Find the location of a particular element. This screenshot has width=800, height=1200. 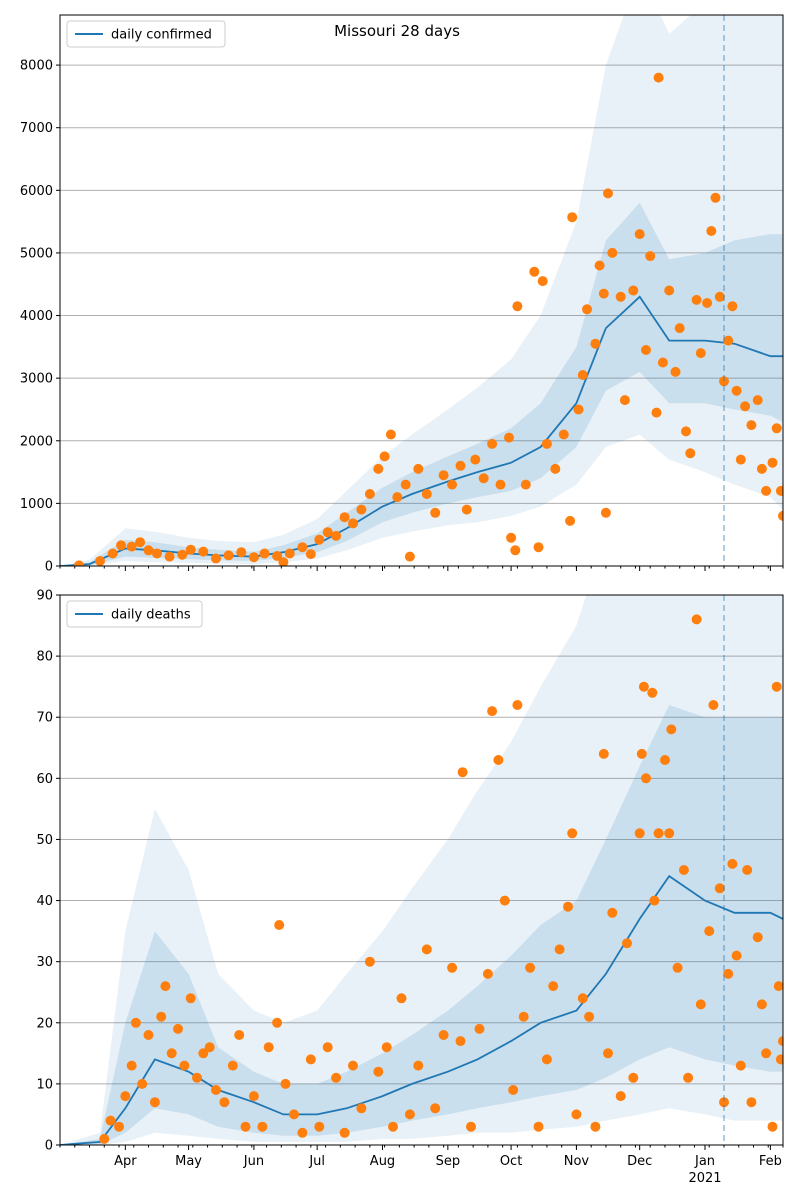

x-tick-label: May is located at coordinates (188, 1161).